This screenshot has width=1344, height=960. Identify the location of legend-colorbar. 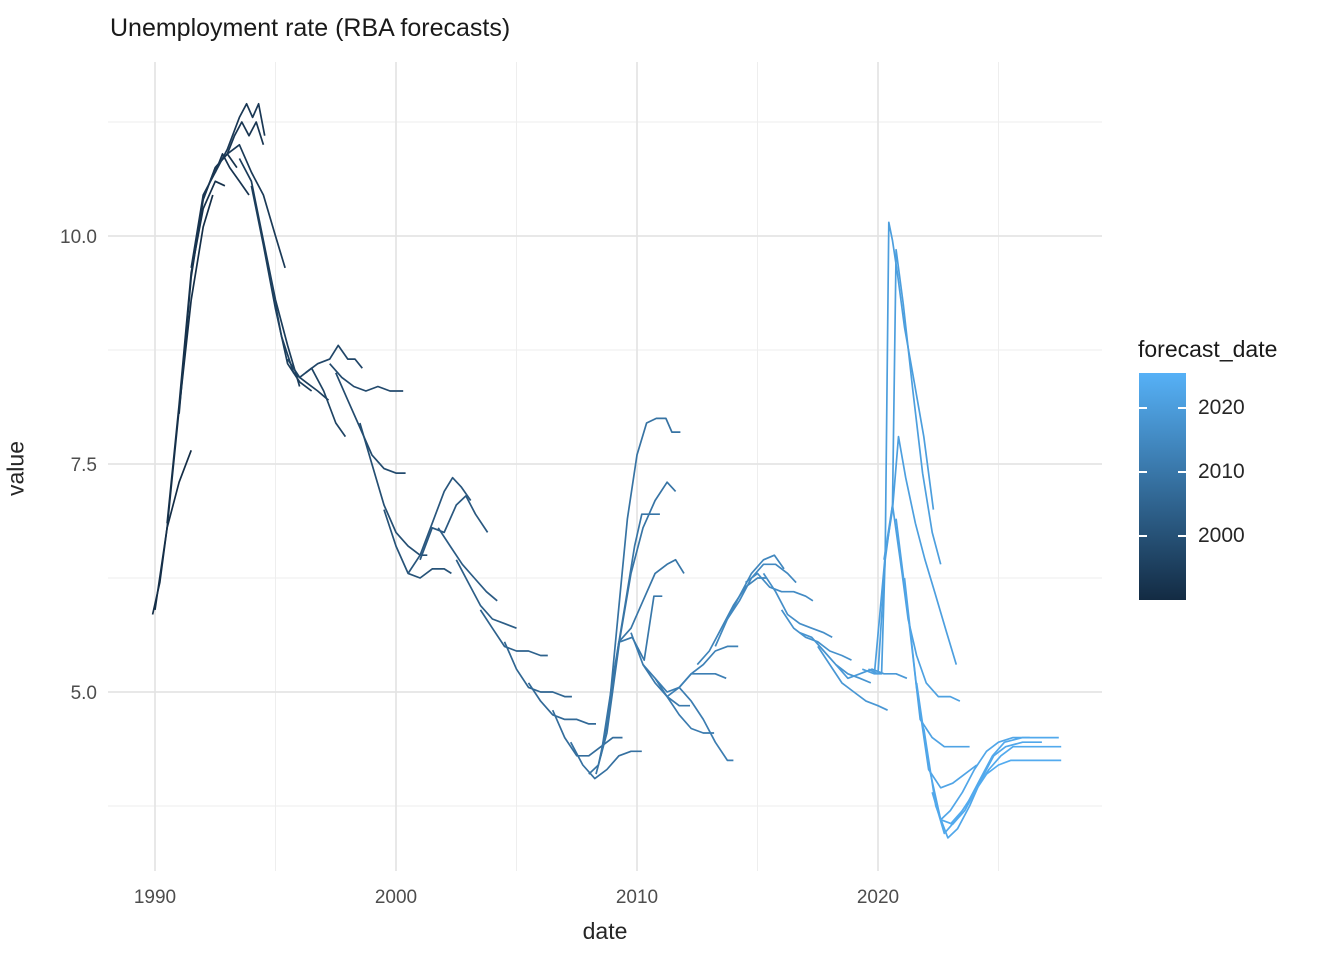
(1162, 486).